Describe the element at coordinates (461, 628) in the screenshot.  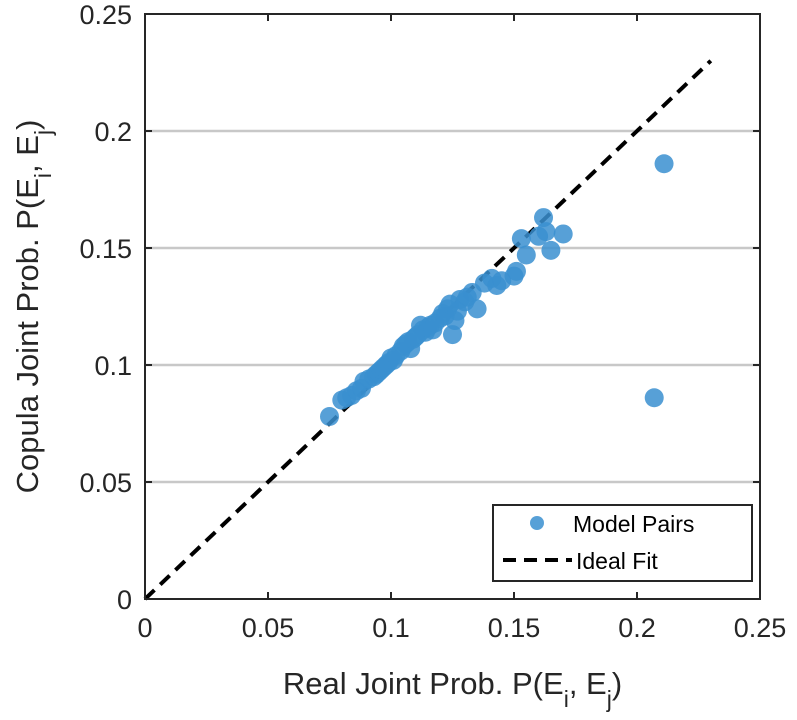
I see `x-tick-labels: 0 0.05 0.1 0.15 0.2 0.25` at that location.